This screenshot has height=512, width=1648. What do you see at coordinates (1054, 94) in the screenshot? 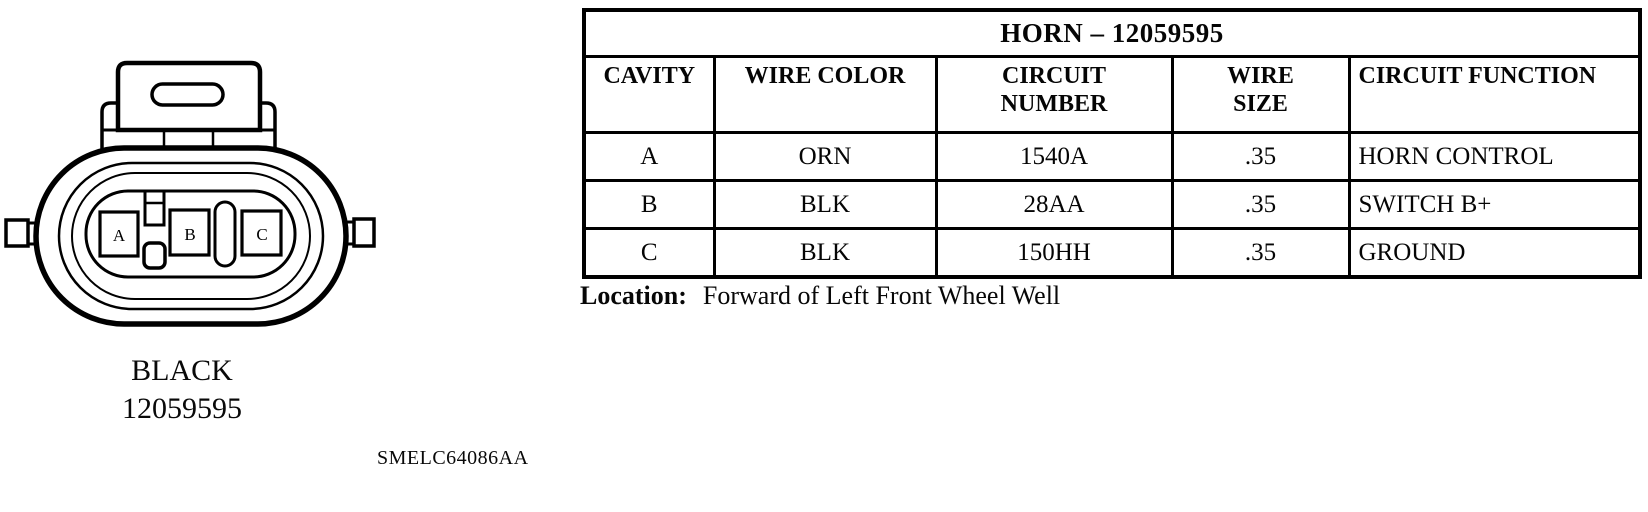
I see `header-circuit-number: CIRCUIT NUMBER` at bounding box center [1054, 94].